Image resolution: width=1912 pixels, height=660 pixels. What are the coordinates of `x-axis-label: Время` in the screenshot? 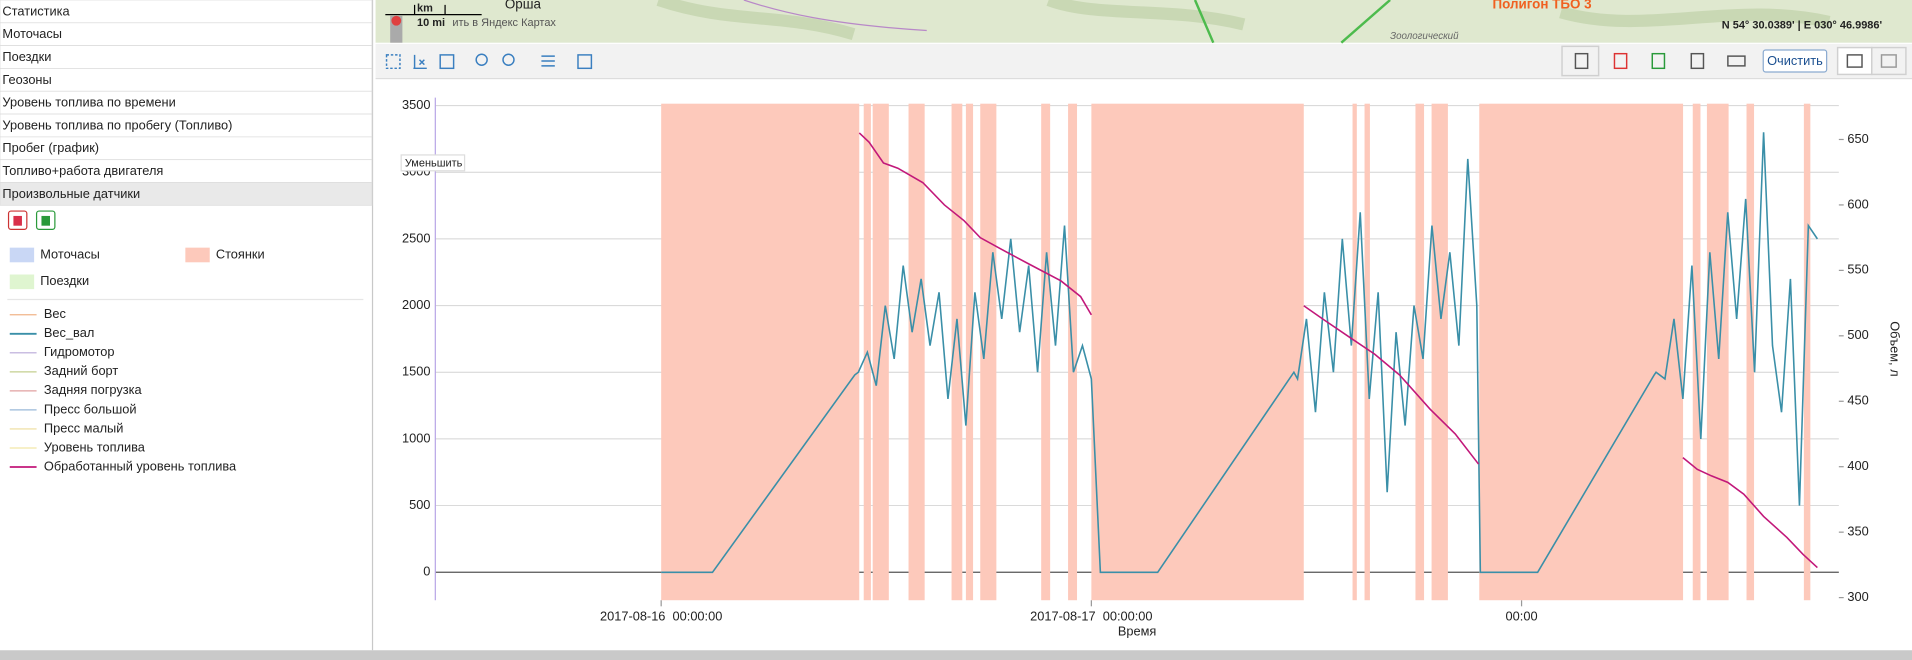 It's located at (1137, 630).